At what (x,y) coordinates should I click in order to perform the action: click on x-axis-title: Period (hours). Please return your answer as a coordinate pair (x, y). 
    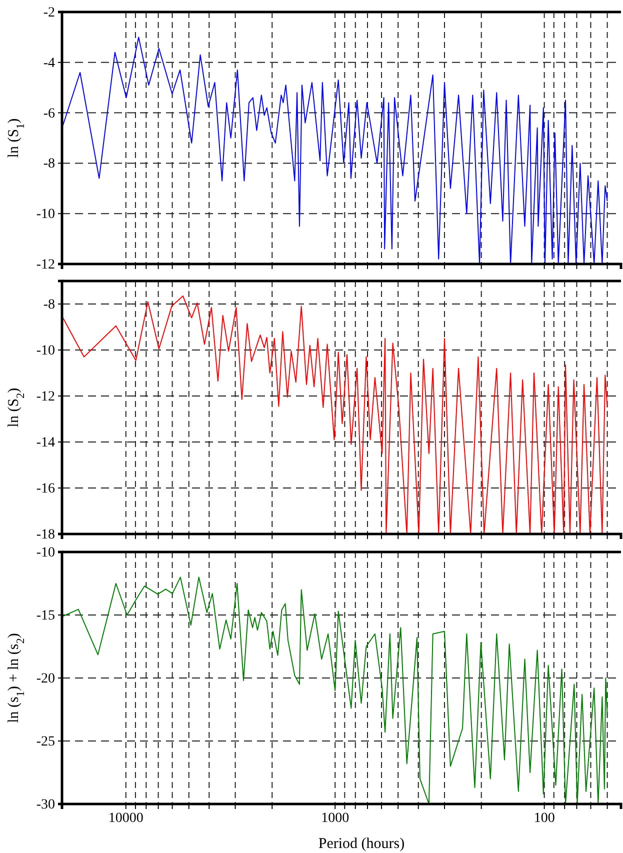
    Looking at the image, I should click on (361, 844).